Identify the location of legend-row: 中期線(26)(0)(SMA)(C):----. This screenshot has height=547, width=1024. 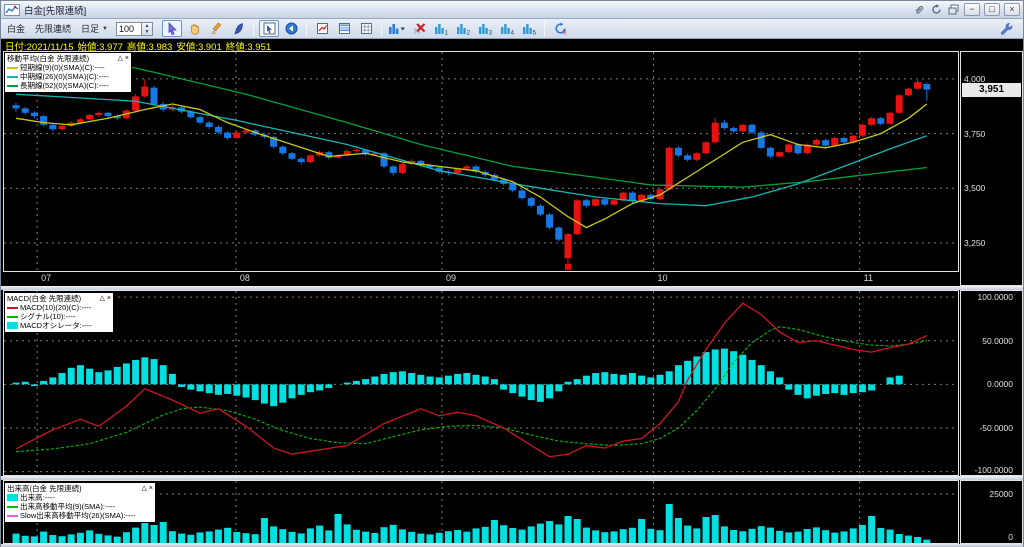
(68, 76).